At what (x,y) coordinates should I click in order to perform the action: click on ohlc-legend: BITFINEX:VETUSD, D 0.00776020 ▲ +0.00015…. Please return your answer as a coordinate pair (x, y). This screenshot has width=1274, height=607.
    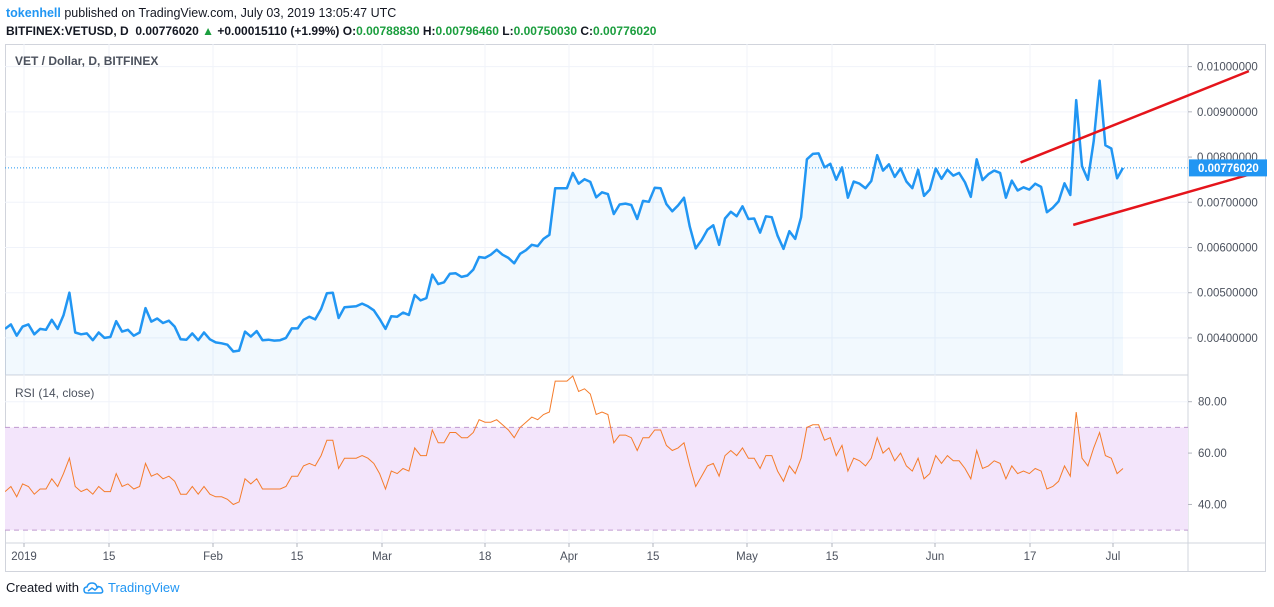
    Looking at the image, I should click on (331, 31).